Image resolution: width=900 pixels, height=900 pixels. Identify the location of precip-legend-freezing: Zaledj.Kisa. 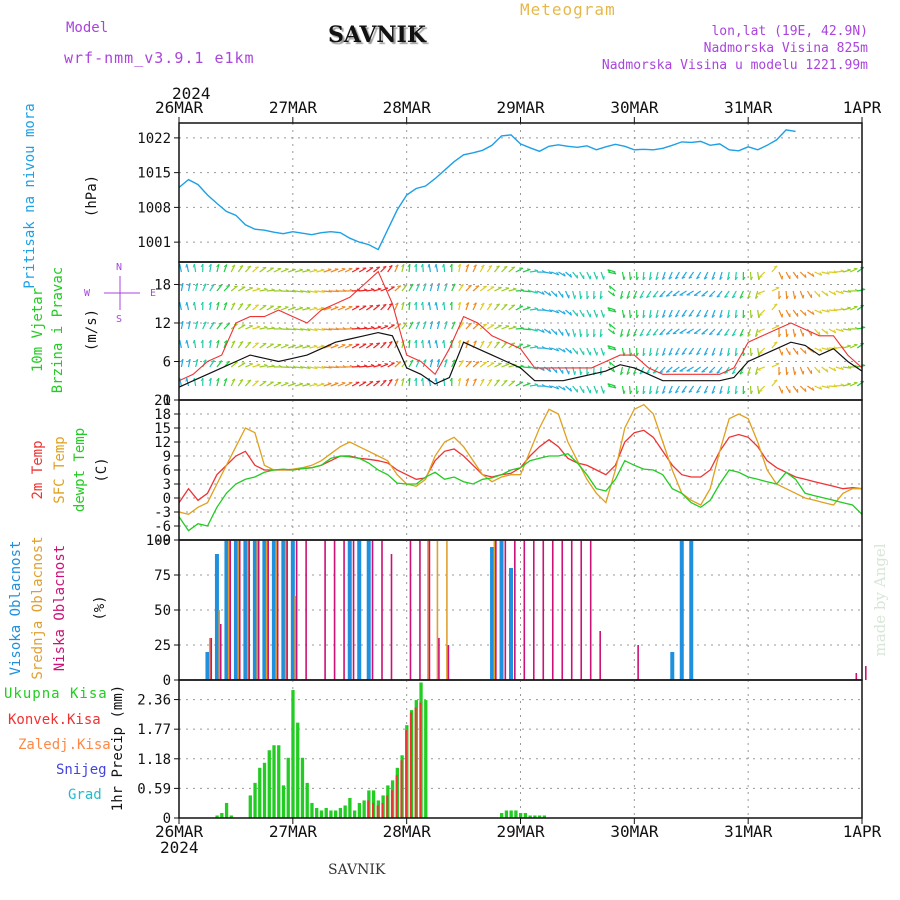
(64, 745).